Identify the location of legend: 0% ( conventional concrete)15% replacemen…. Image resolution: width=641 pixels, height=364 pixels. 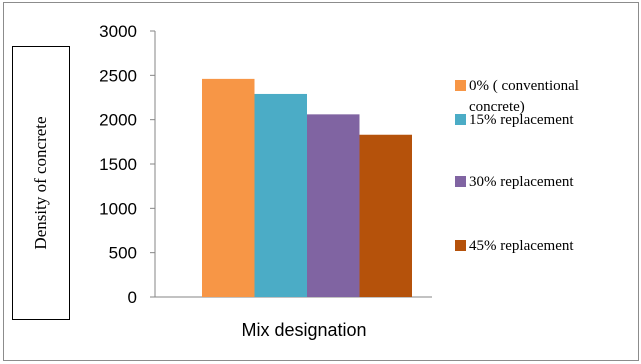
(517, 166).